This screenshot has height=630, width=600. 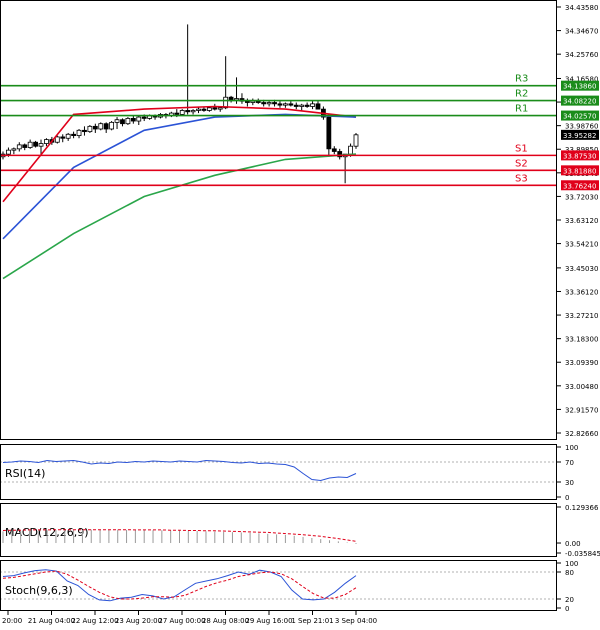 I want to click on price-tick-label: 33.18300, so click(x=581, y=340).